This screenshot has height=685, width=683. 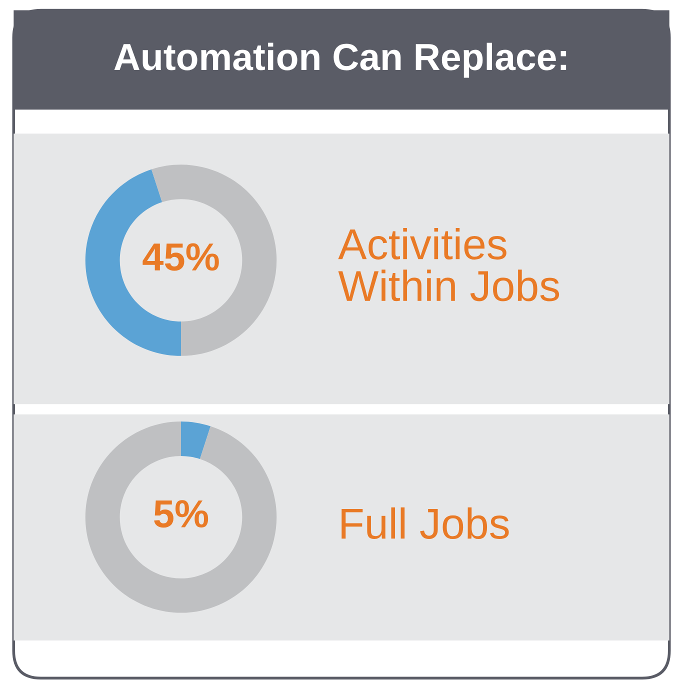 What do you see at coordinates (180, 257) in the screenshot?
I see `data-label: 45%` at bounding box center [180, 257].